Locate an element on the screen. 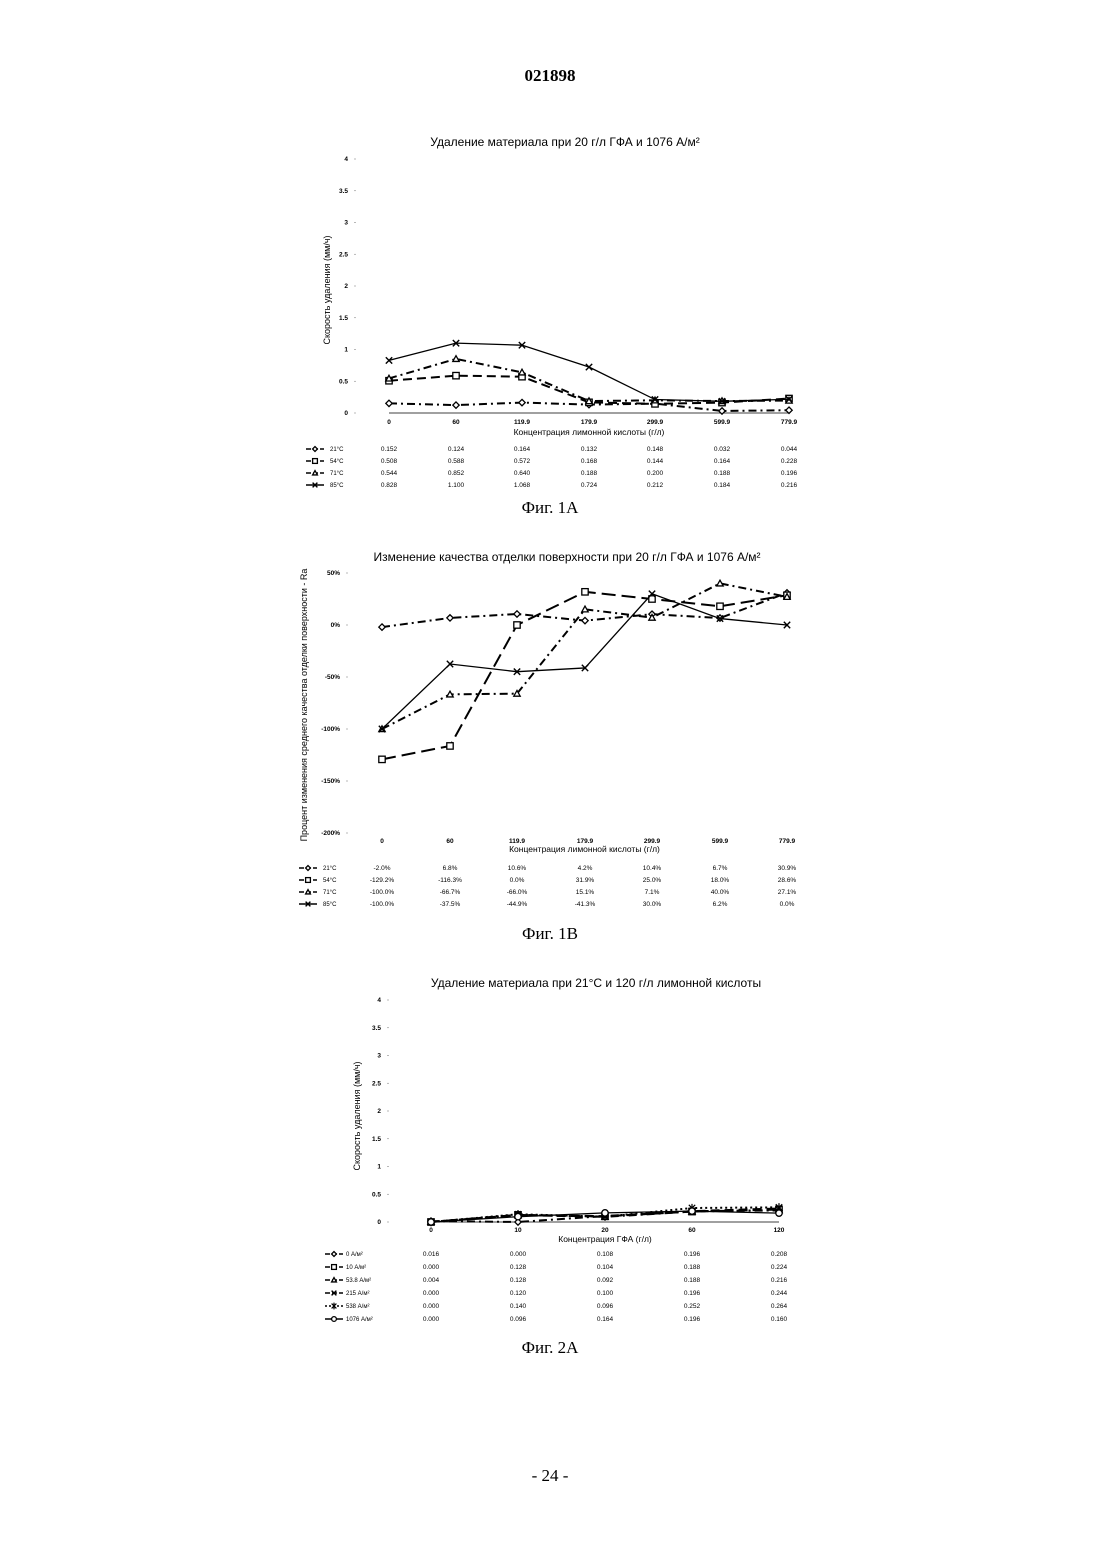  table-cell: 0.252 is located at coordinates (692, 1306).